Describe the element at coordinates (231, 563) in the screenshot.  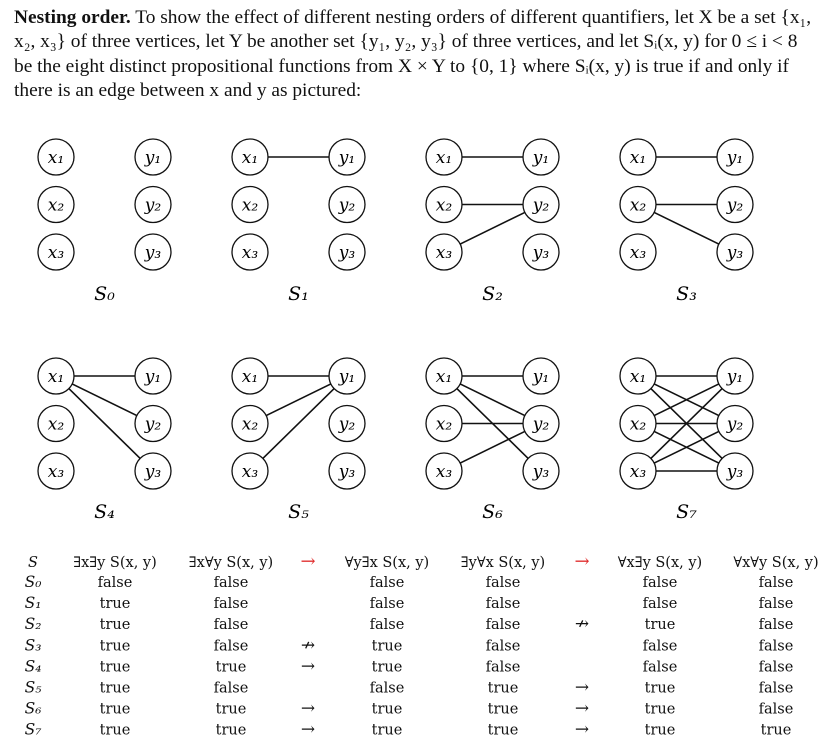
I see `table-header-2: ∃x∀y S(x, y)` at that location.